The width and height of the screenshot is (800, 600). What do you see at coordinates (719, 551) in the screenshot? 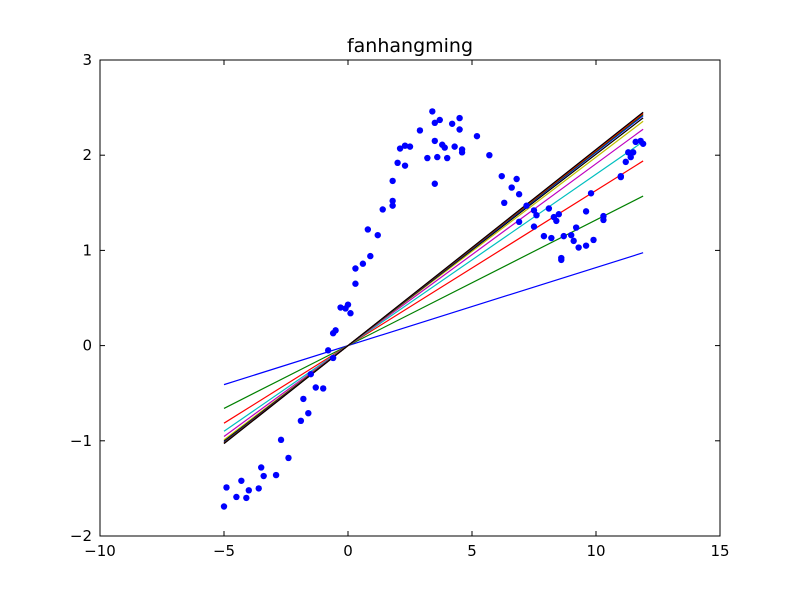
I see `x-tick-label: 15` at bounding box center [719, 551].